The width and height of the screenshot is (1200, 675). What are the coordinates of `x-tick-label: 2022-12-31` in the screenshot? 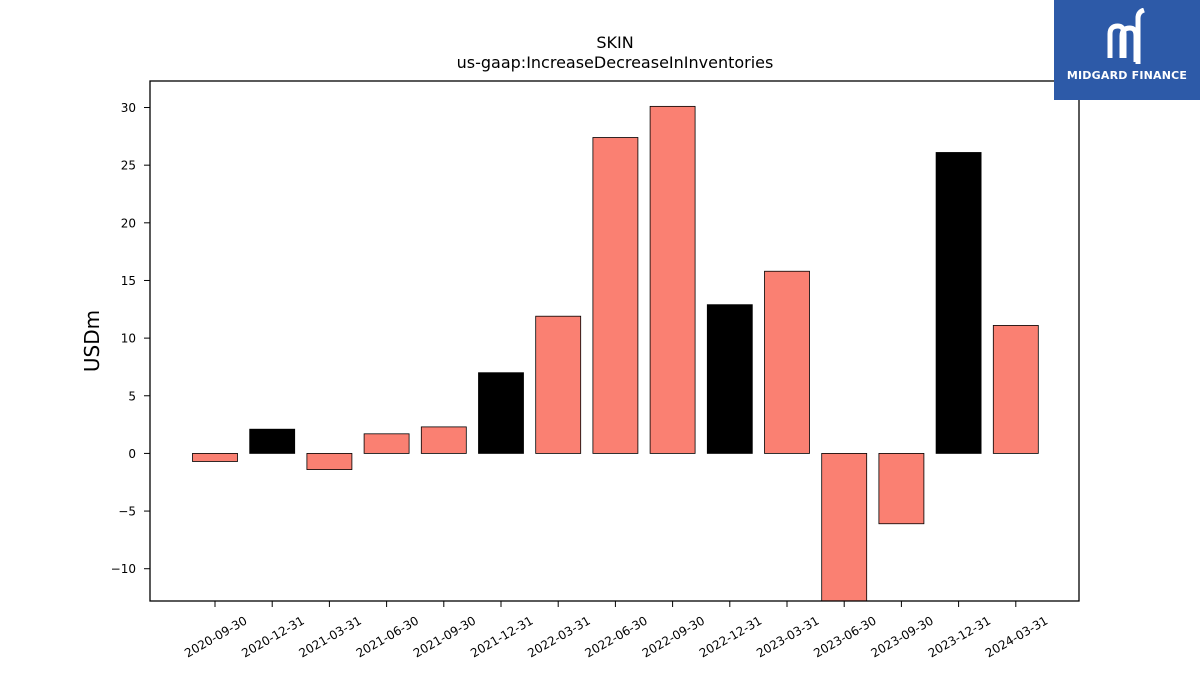 It's located at (730, 636).